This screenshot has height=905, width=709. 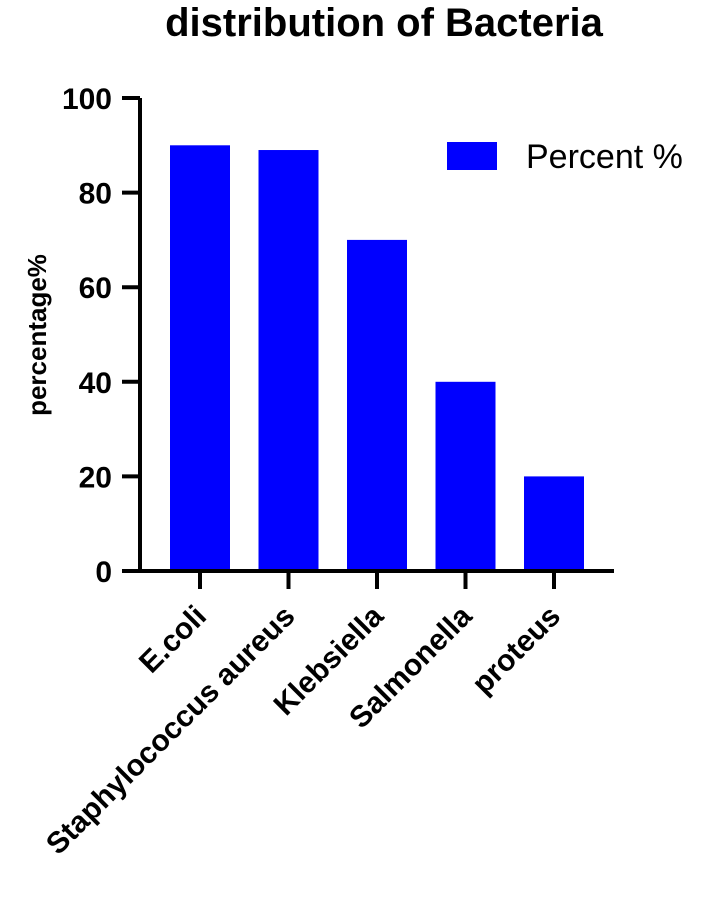 What do you see at coordinates (95, 288) in the screenshot?
I see `y-tick-label: 60` at bounding box center [95, 288].